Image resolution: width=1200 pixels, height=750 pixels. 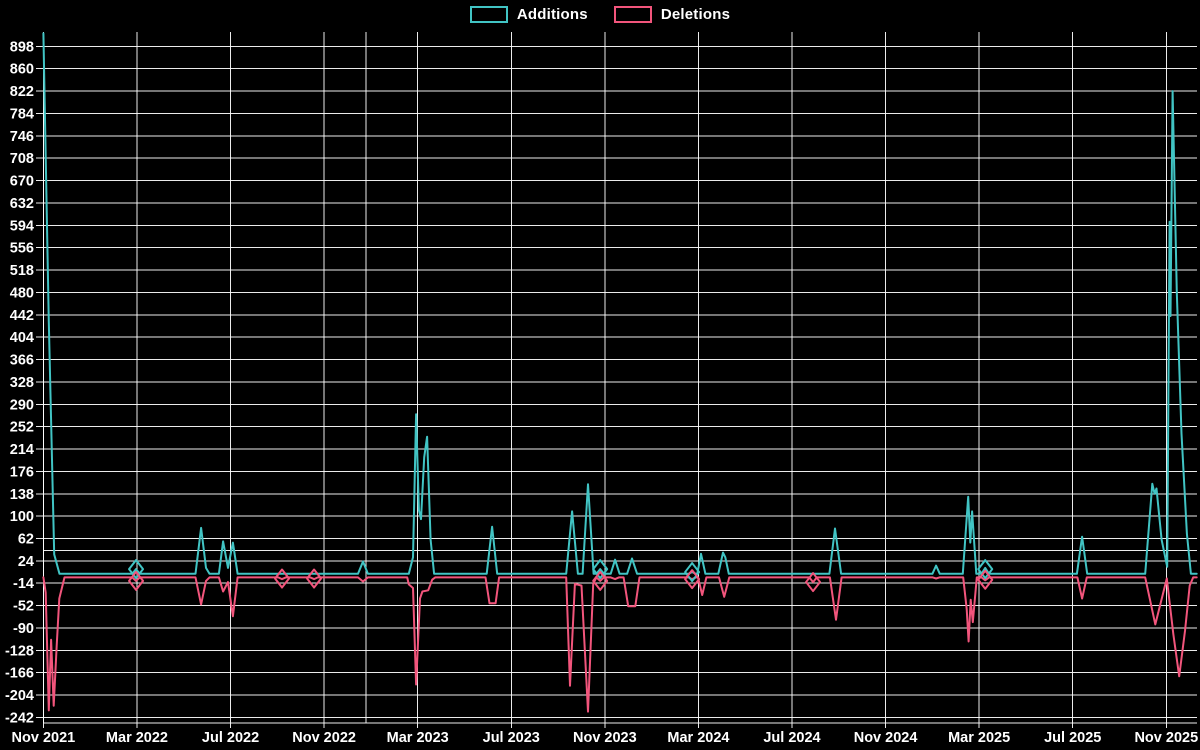 I want to click on svg-text: -128, so click(x=19, y=651).